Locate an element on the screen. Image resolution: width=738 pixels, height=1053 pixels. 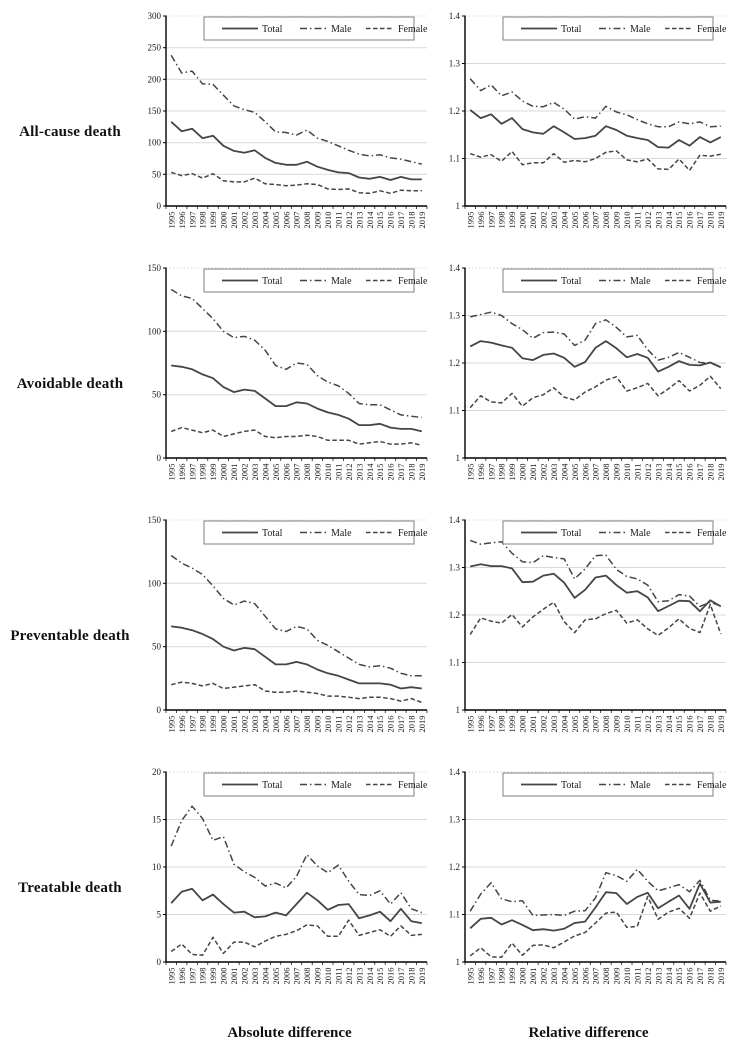
column-label-relative-difference: Relative difference is located at coordinates (588, 1033).